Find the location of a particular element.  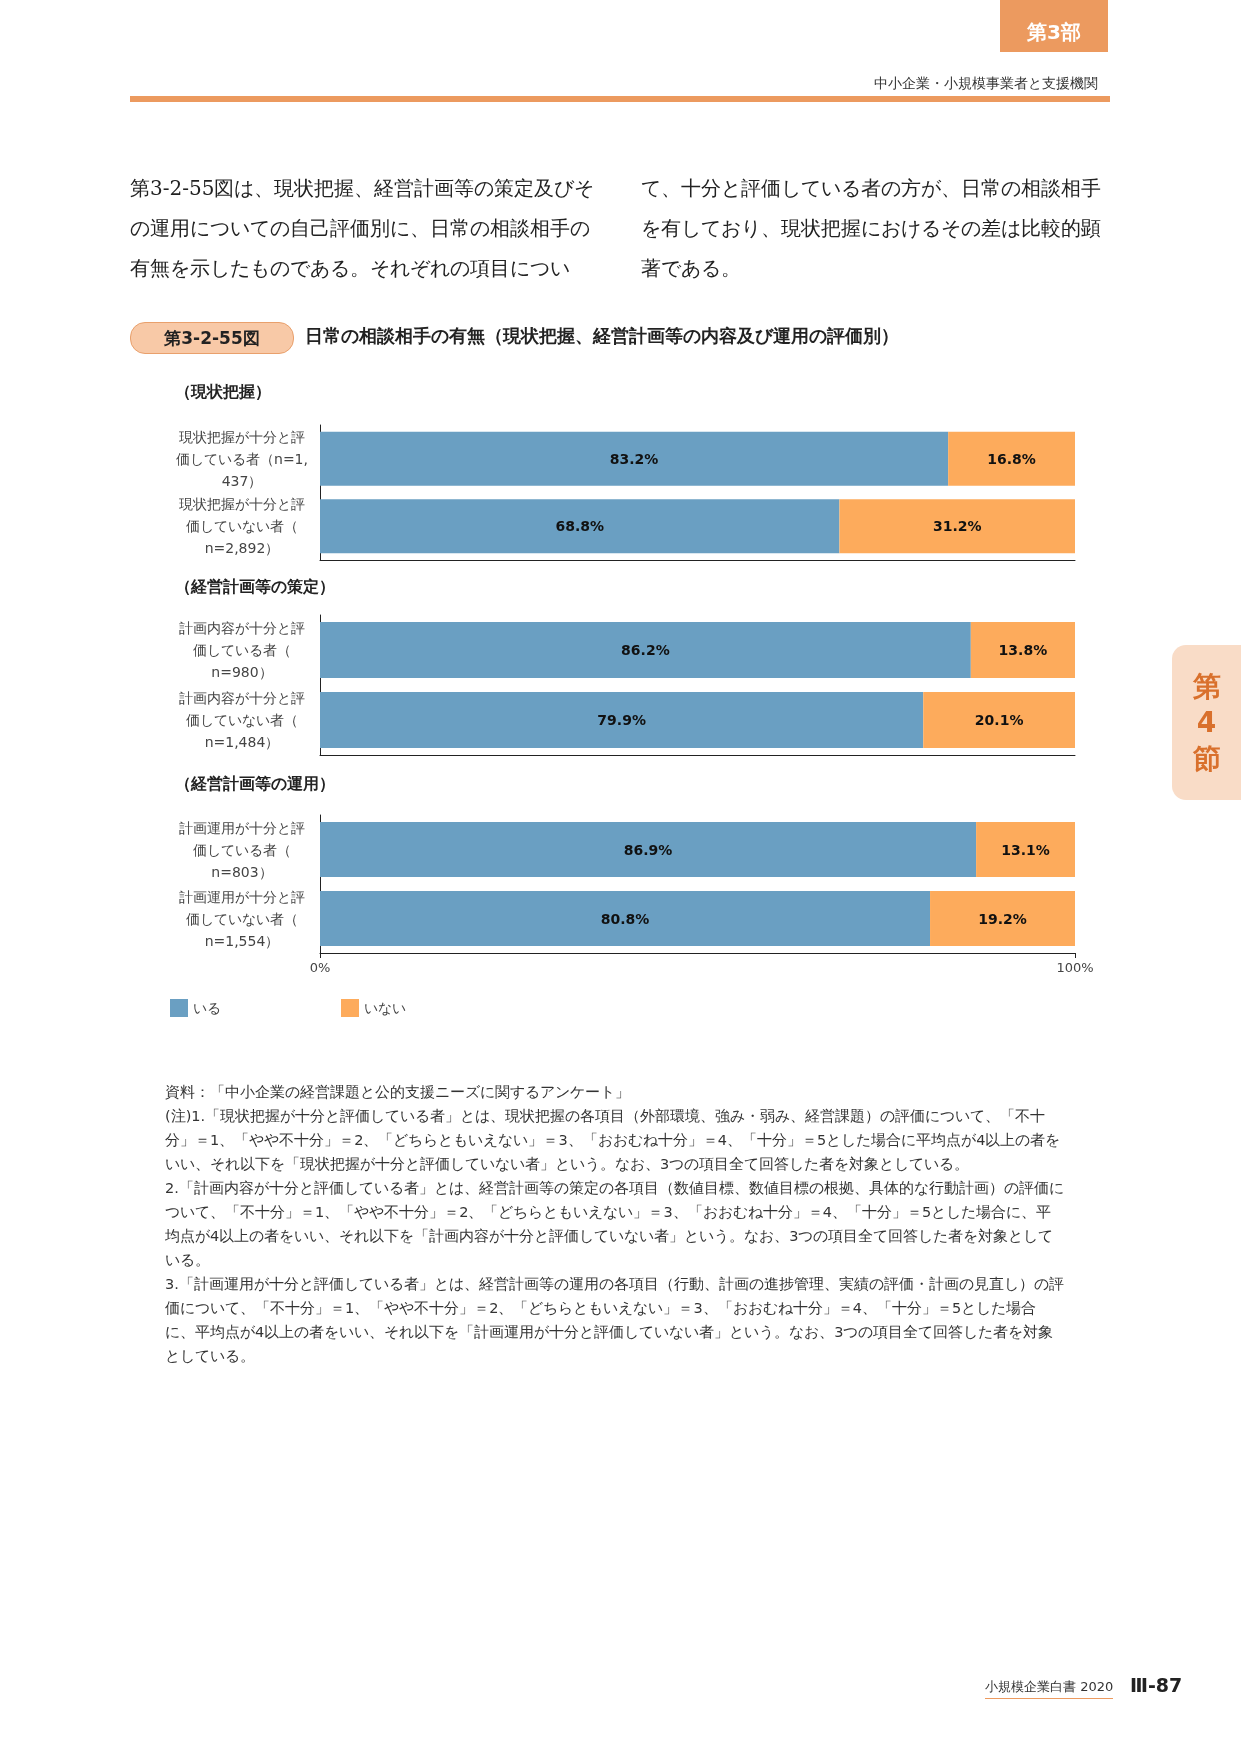

data-label: 86.2% is located at coordinates (645, 650).